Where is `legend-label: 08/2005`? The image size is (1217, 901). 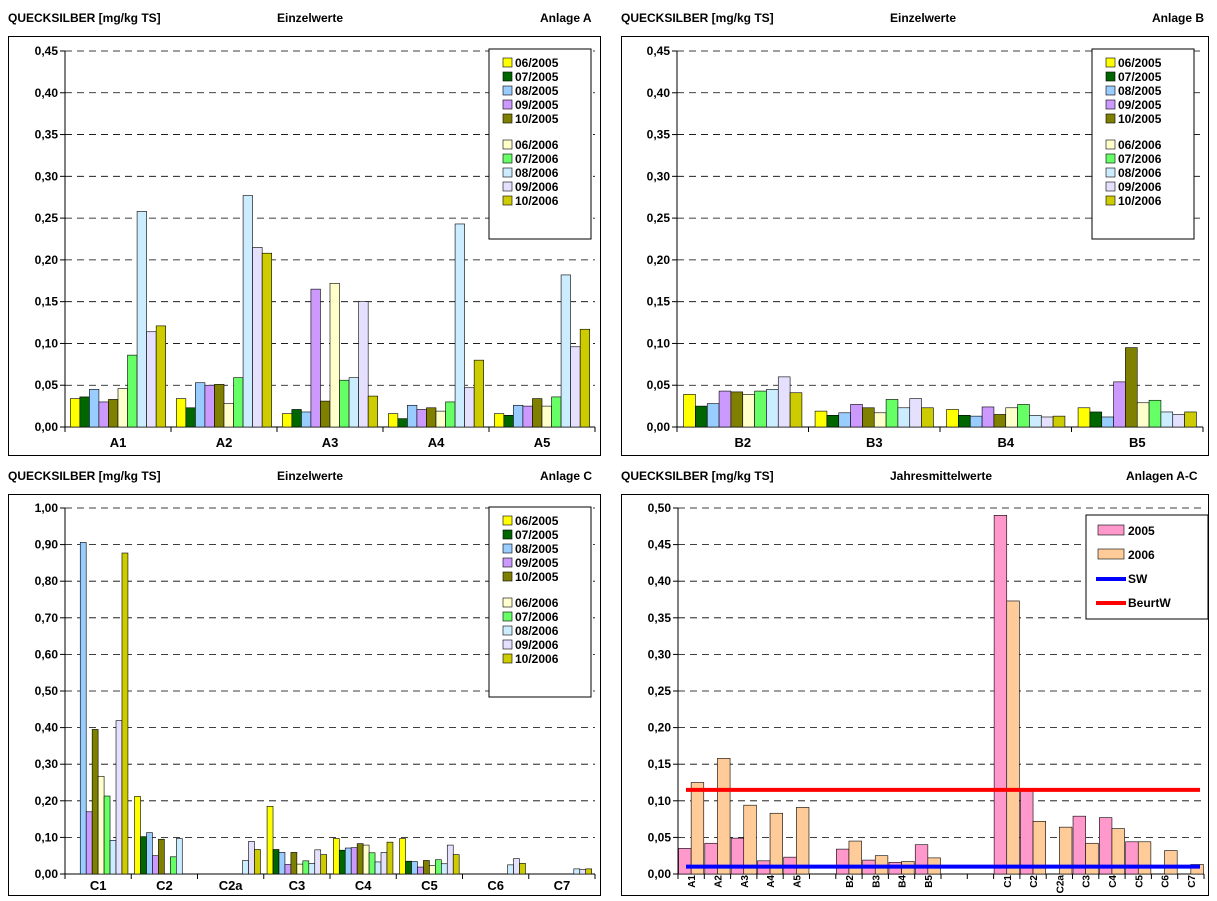
legend-label: 08/2005 is located at coordinates (1140, 91).